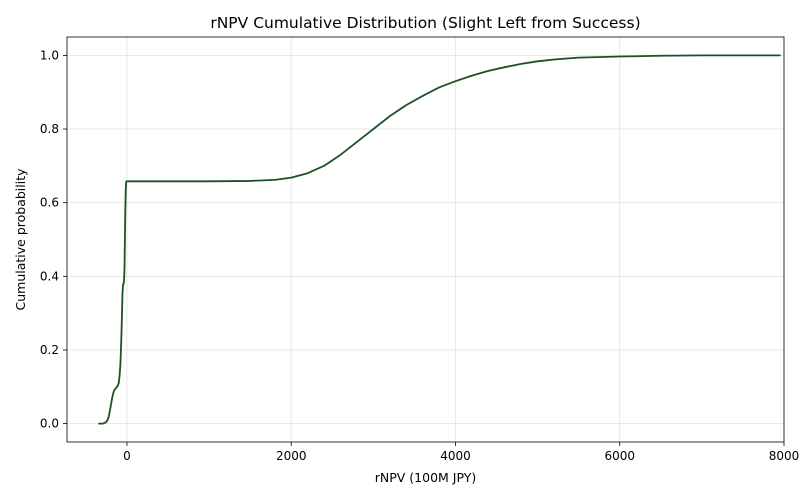 This screenshot has height=500, width=800. What do you see at coordinates (49, 55) in the screenshot?
I see `y-tick-label: 1.0` at bounding box center [49, 55].